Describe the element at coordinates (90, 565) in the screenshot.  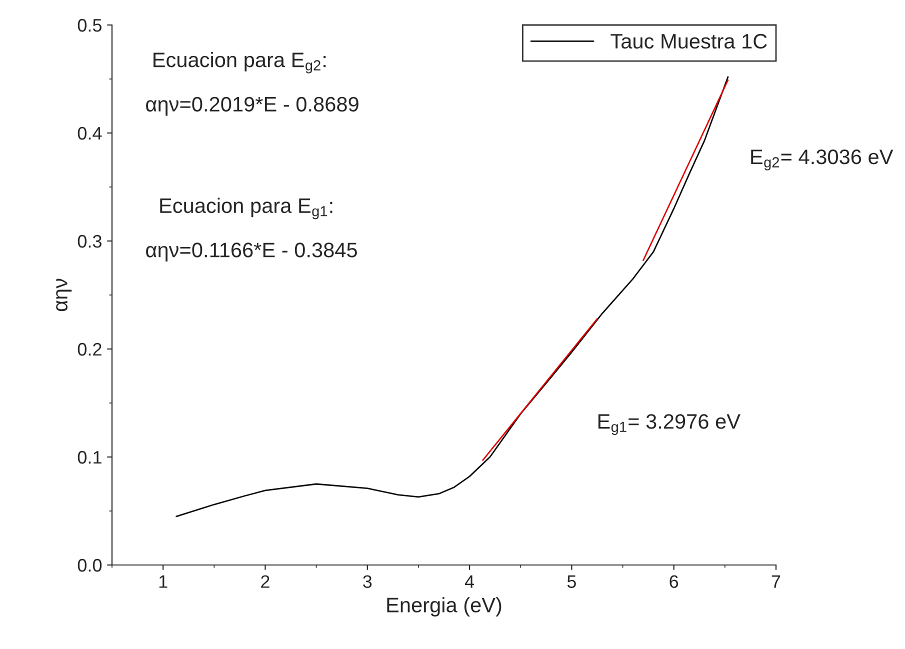
I see `y-tick-label: 0.0` at that location.